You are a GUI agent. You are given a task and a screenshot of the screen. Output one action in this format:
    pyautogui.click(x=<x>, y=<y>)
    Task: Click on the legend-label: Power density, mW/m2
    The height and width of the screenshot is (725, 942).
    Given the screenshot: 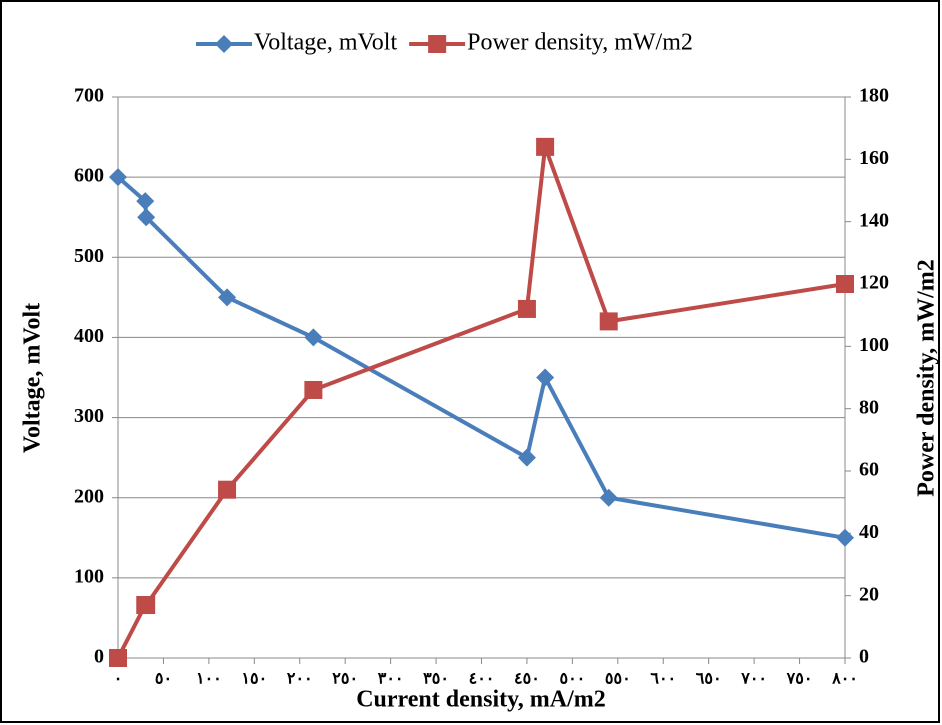 What is the action you would take?
    pyautogui.click(x=580, y=43)
    